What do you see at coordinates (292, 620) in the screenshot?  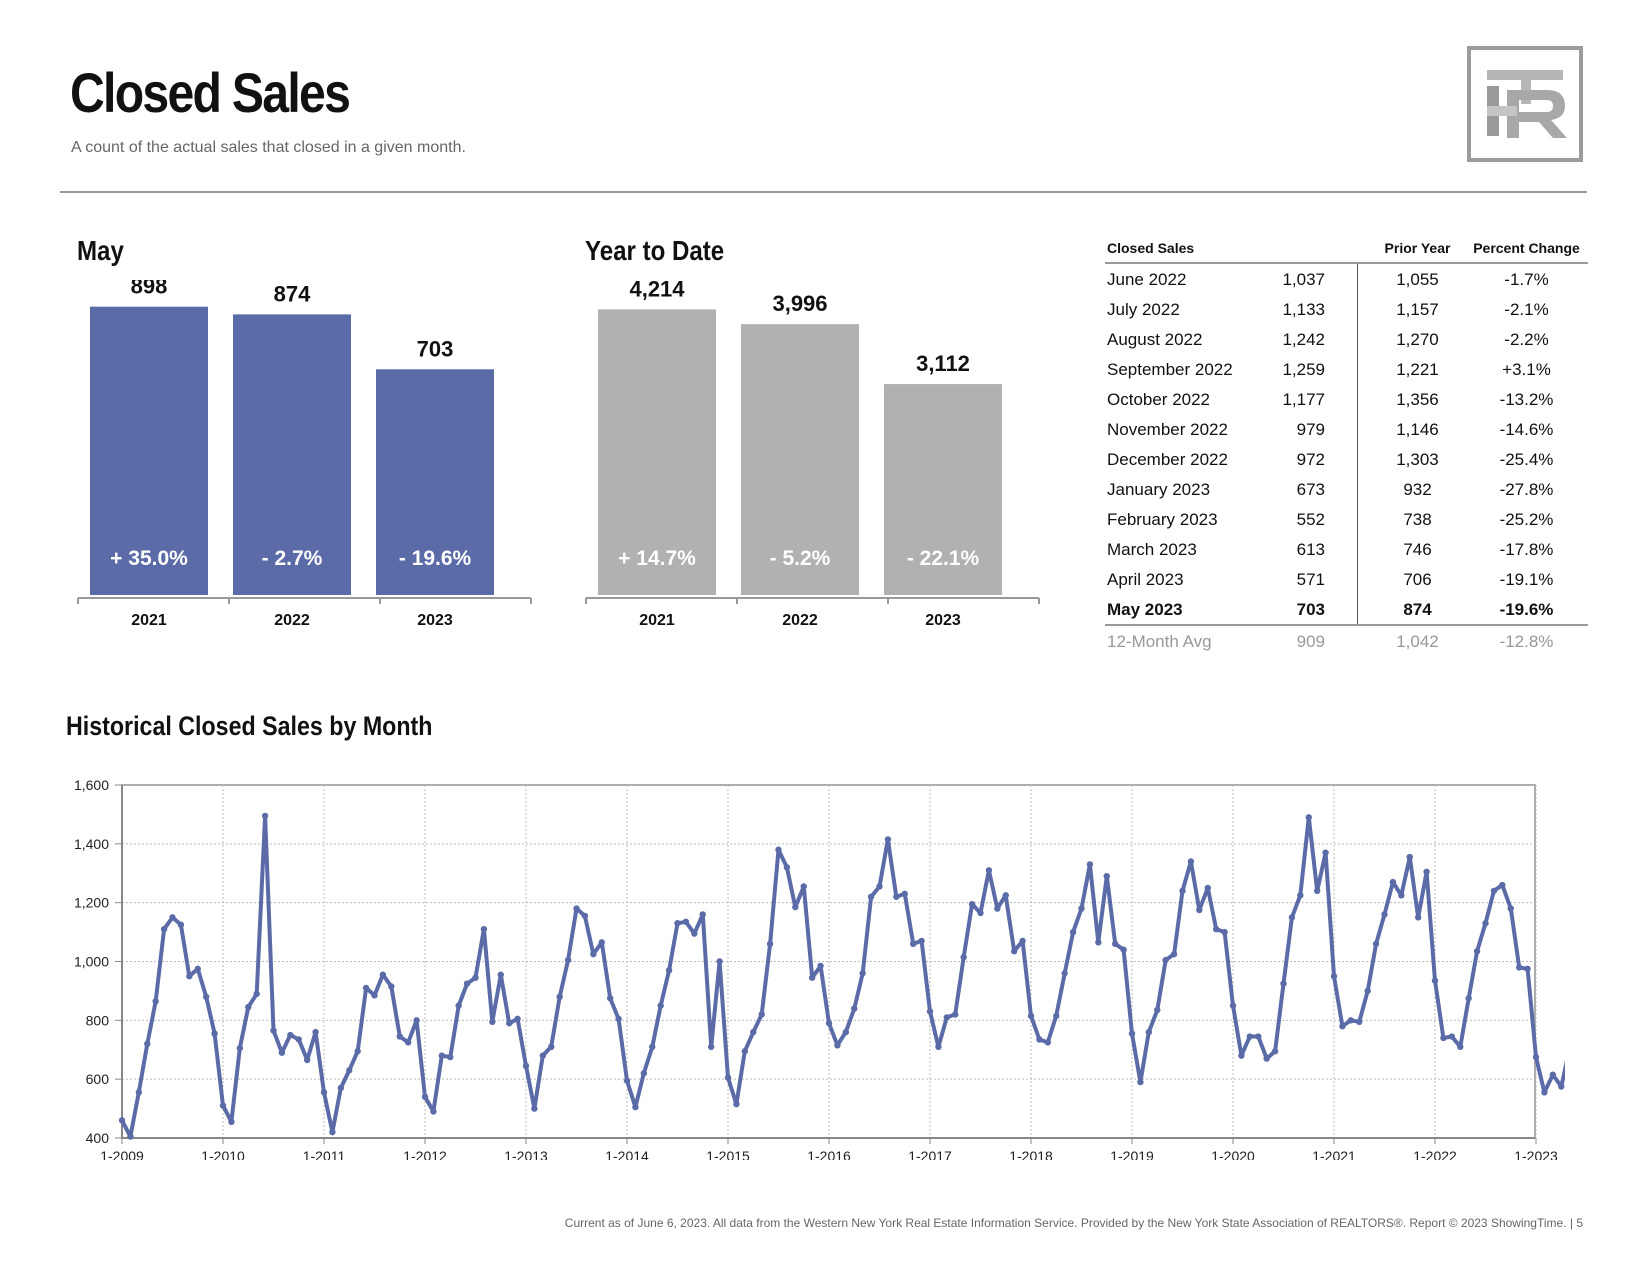 I see `x-tick-label: 2022` at bounding box center [292, 620].